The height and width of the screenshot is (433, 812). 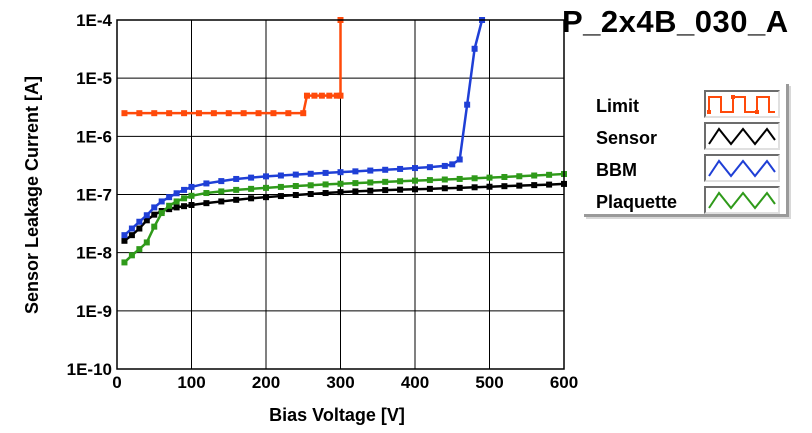 I want to click on y-tick-label: 1E-7, so click(x=94, y=195).